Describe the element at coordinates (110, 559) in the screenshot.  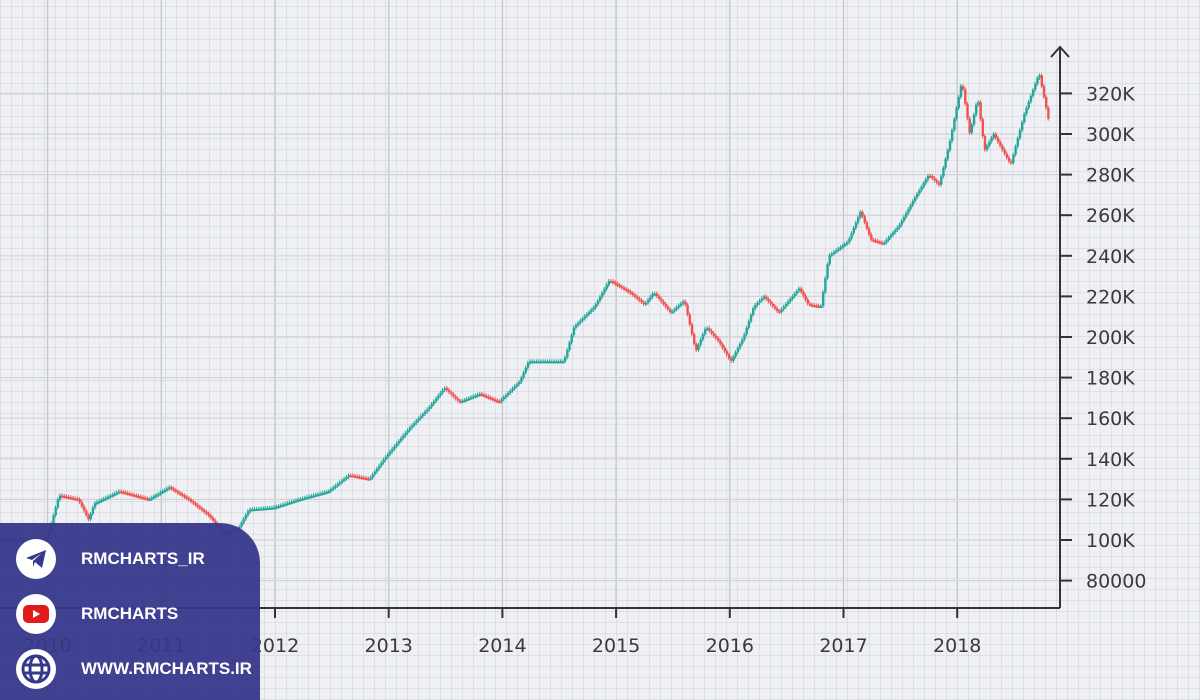
I see `telegram-link: RMCHARTS_IR` at that location.